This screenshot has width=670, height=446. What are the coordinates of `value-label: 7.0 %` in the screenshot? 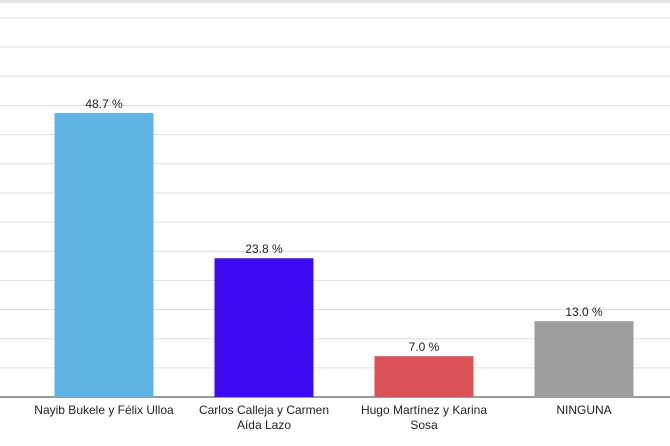 It's located at (424, 347).